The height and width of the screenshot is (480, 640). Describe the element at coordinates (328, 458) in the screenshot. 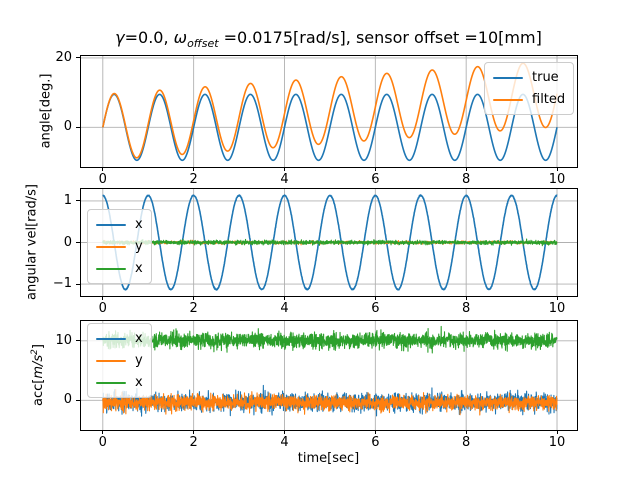

I see `x-axis-label: time[sec]` at that location.